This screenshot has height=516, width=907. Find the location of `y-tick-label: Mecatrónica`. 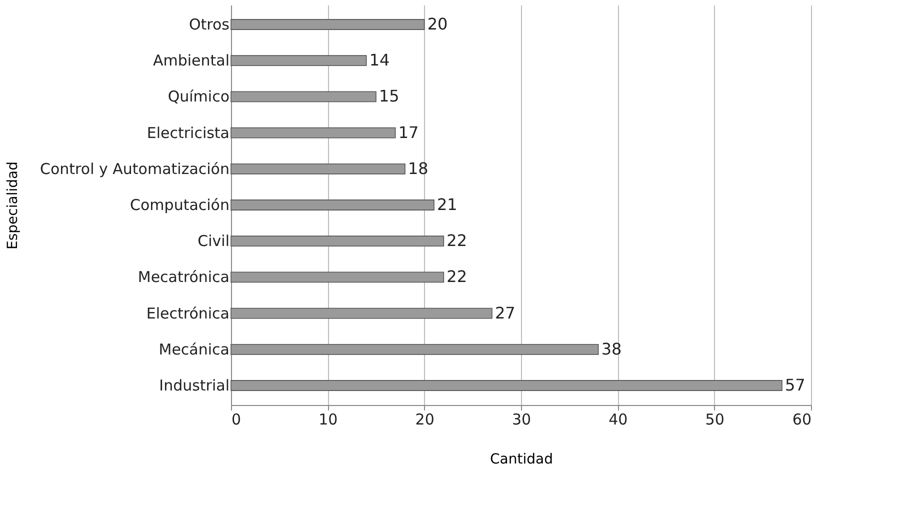

y-tick-label: Mecatrónica is located at coordinates (184, 277).